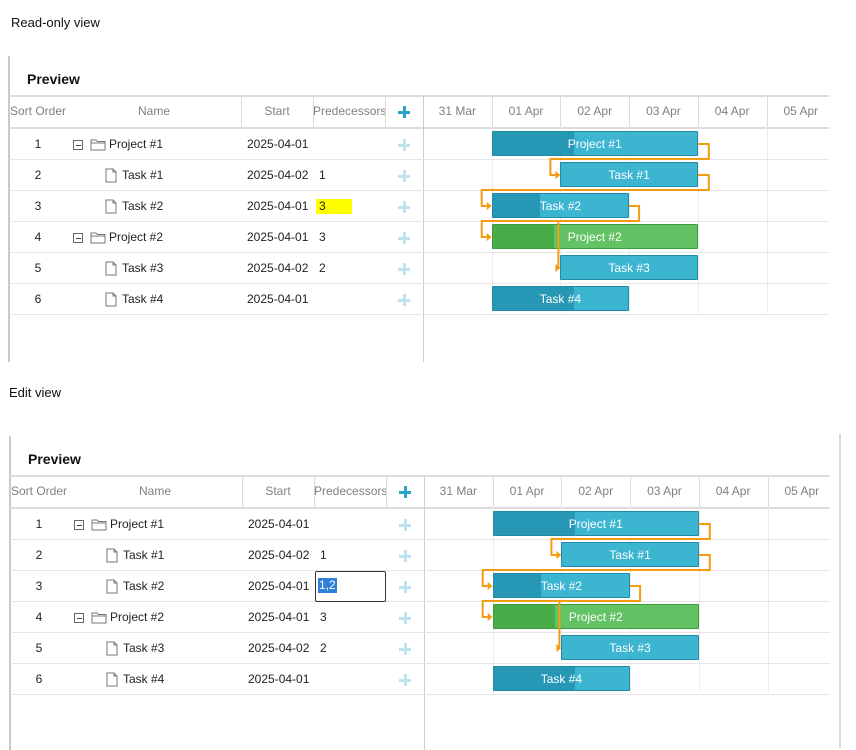 This screenshot has width=856, height=750. What do you see at coordinates (242, 491) in the screenshot?
I see `header-separator` at bounding box center [242, 491].